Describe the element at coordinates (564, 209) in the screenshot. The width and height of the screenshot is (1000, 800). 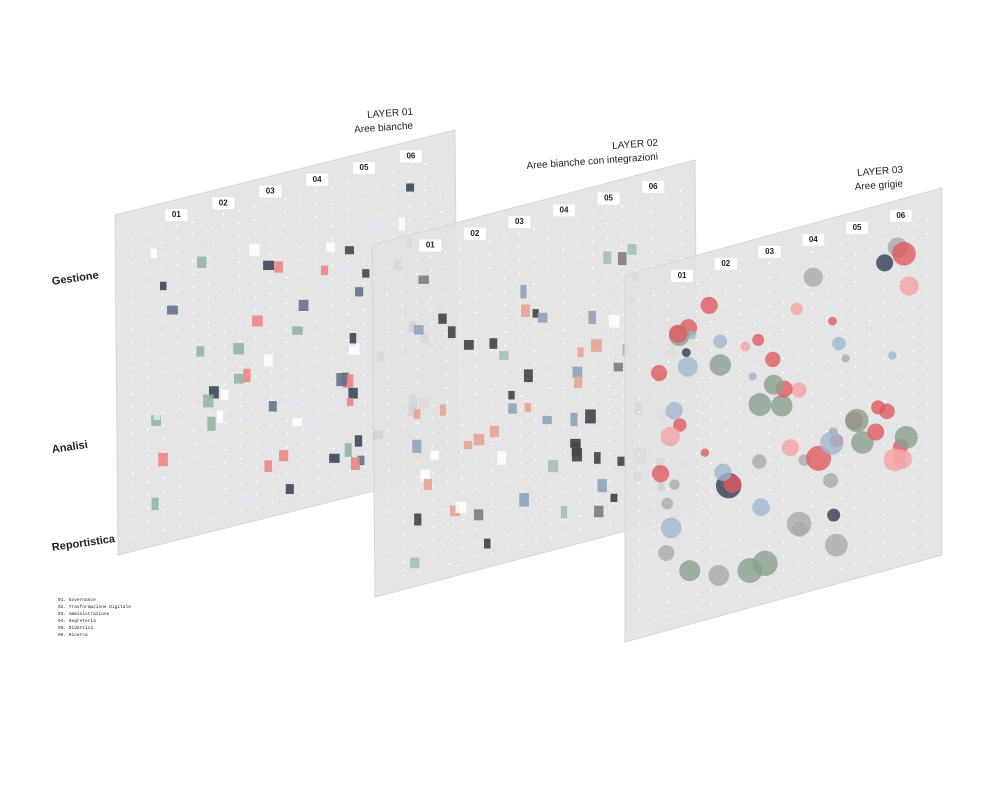
I see `column-label: 04` at that location.